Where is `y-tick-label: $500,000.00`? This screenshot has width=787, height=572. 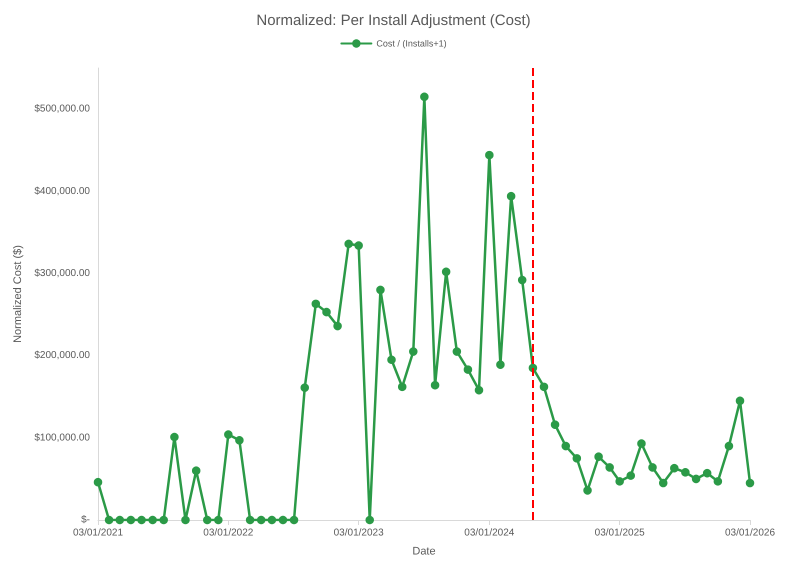 y-tick-label: $500,000.00 is located at coordinates (62, 109).